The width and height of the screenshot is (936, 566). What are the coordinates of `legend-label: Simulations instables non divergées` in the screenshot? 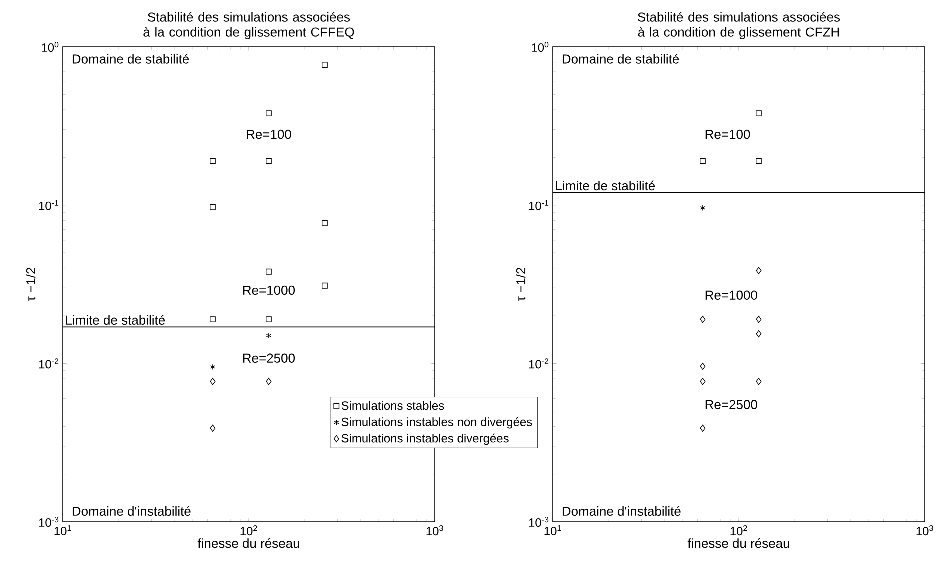 It's located at (437, 423).